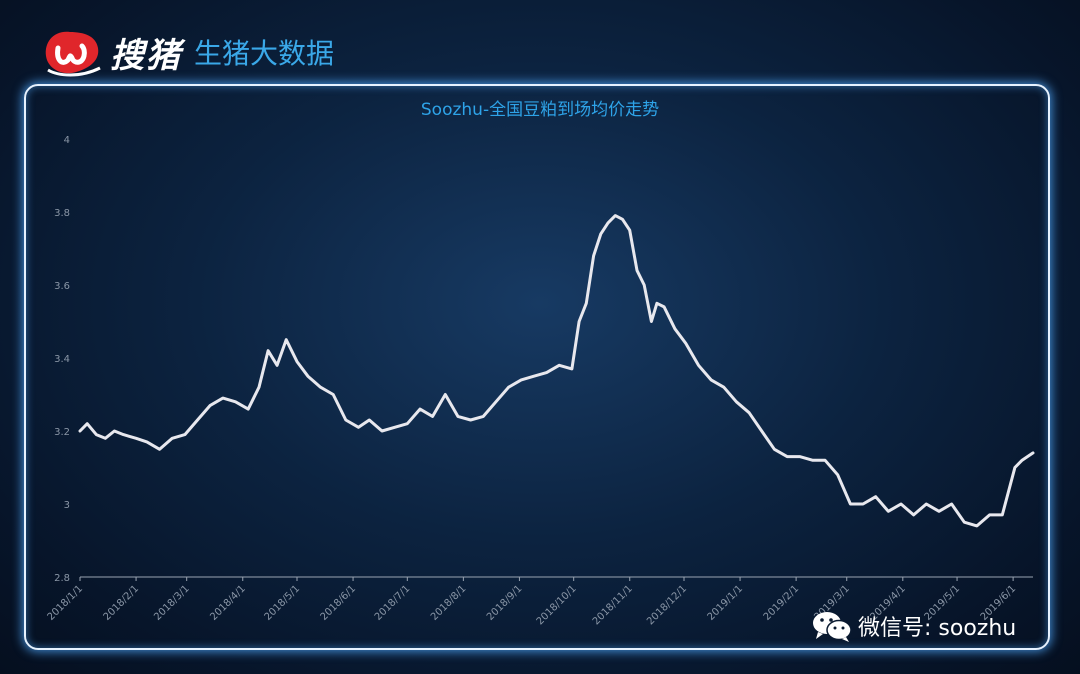 This screenshot has width=1080, height=674. What do you see at coordinates (937, 628) in the screenshot?
I see `wechat-text: 微信号: soozhu` at bounding box center [937, 628].